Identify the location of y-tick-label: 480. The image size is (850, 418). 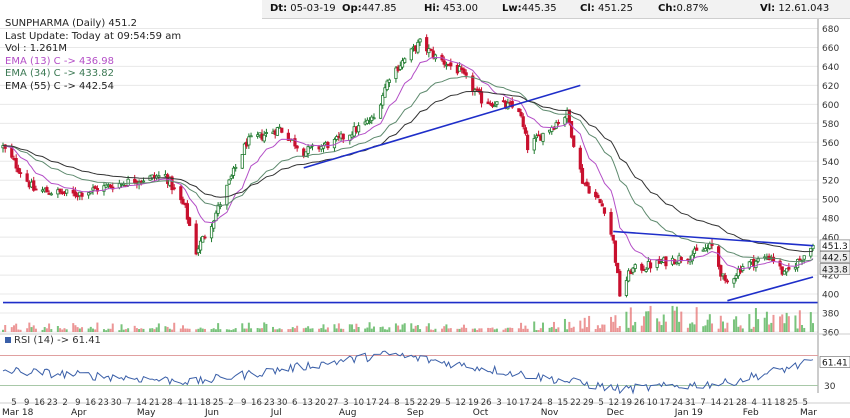
(830, 220).